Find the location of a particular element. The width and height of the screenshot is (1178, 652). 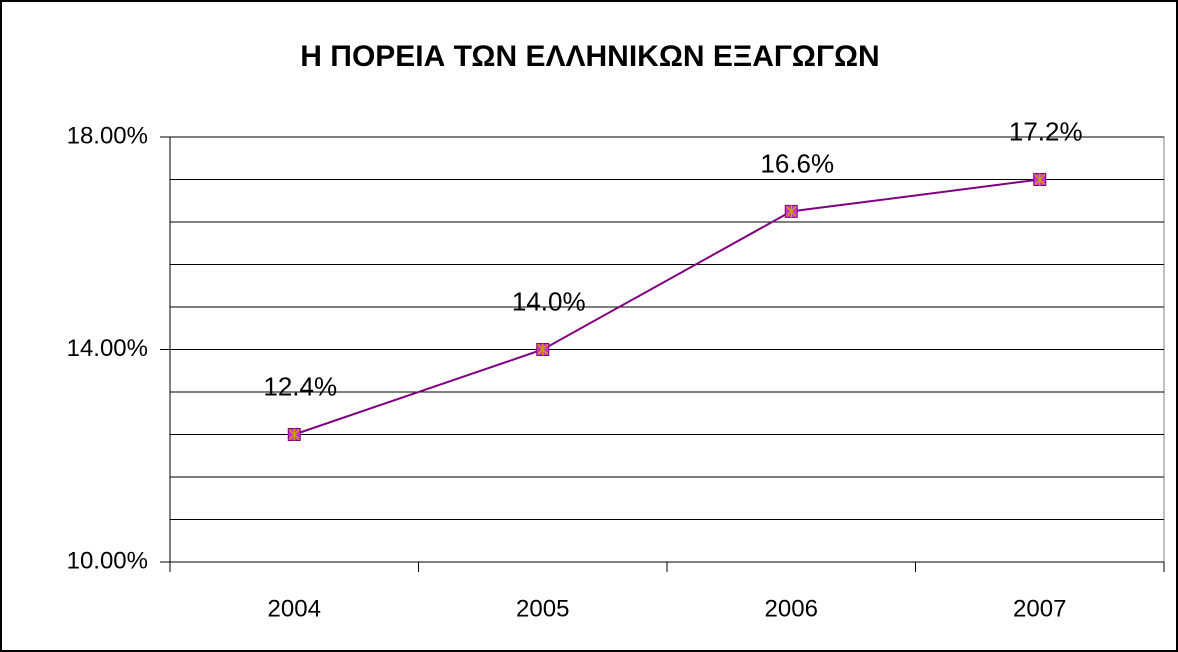

y-tick-label: 14.00% is located at coordinates (107, 348).